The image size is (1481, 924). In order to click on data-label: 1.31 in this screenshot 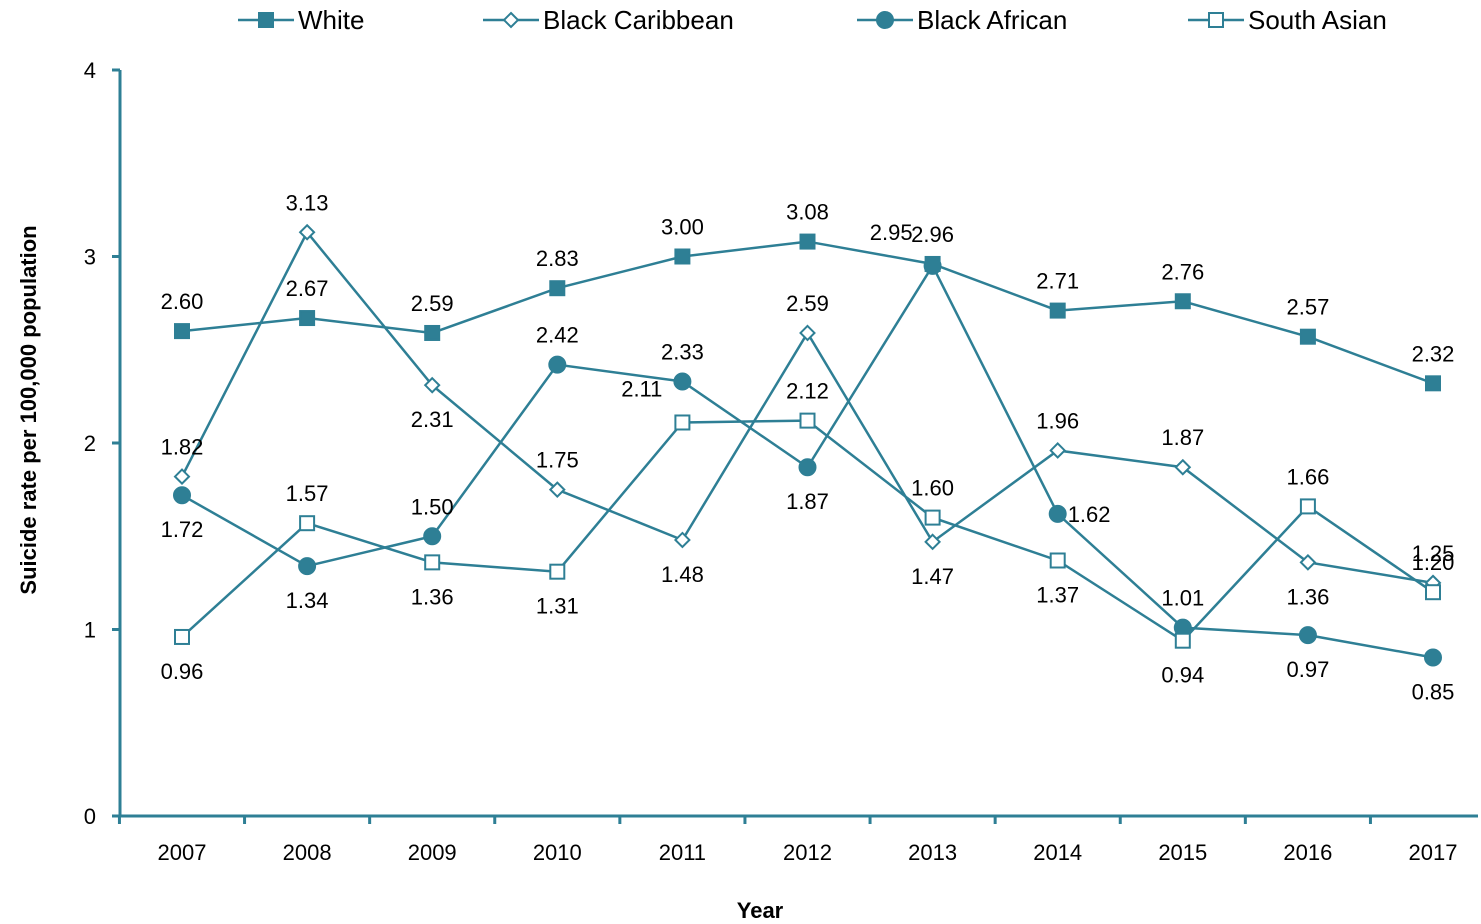, I will do `click(557, 606)`.